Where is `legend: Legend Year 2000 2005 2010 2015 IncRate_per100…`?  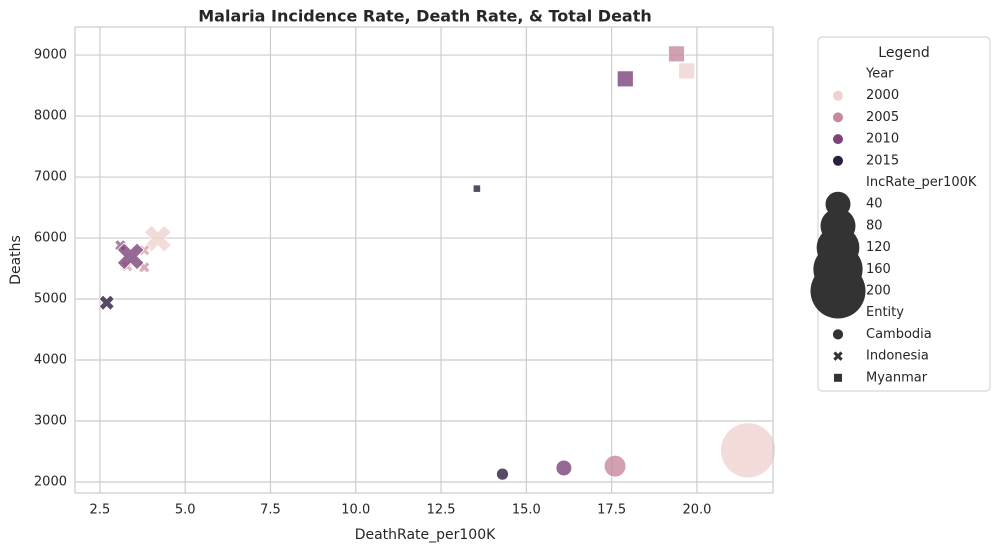
legend: Legend Year 2000 2005 2010 2015 IncRate_per100… is located at coordinates (893, 215).